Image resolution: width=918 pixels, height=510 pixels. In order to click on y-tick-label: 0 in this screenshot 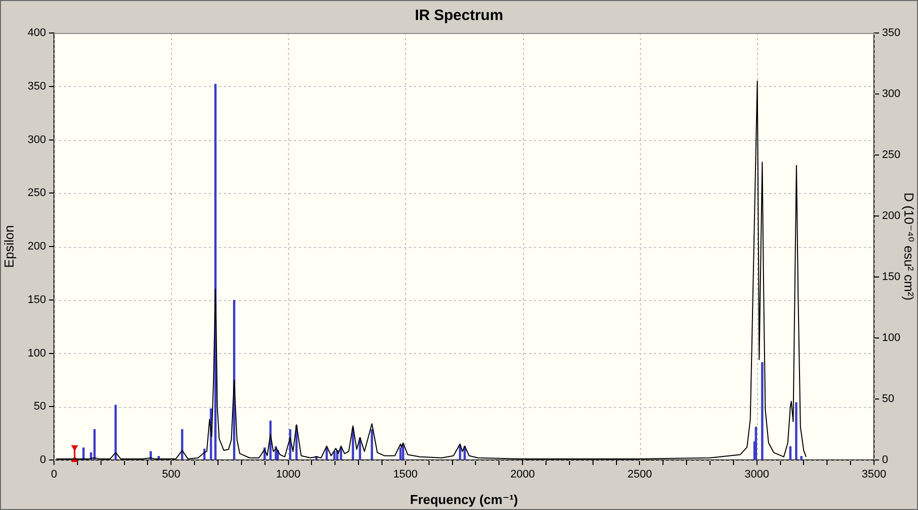, I will do `click(43, 460)`.